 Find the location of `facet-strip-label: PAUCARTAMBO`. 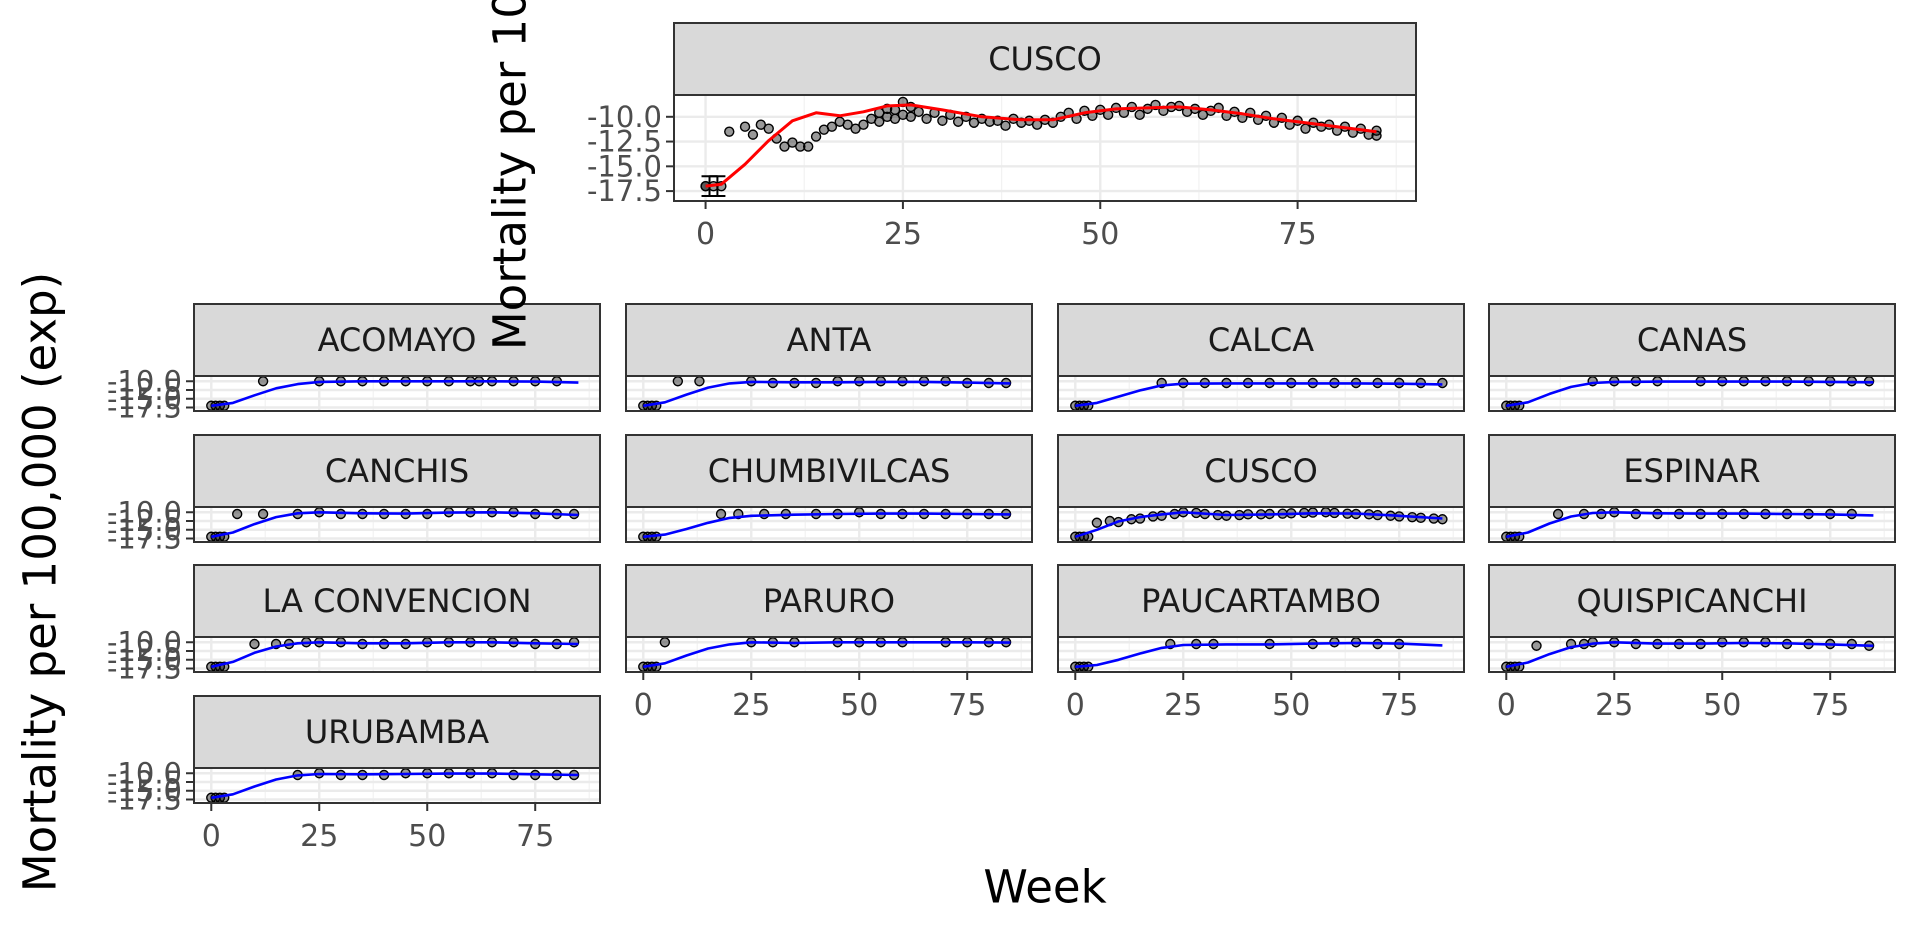

facet-strip-label: PAUCARTAMBO is located at coordinates (1261, 601).